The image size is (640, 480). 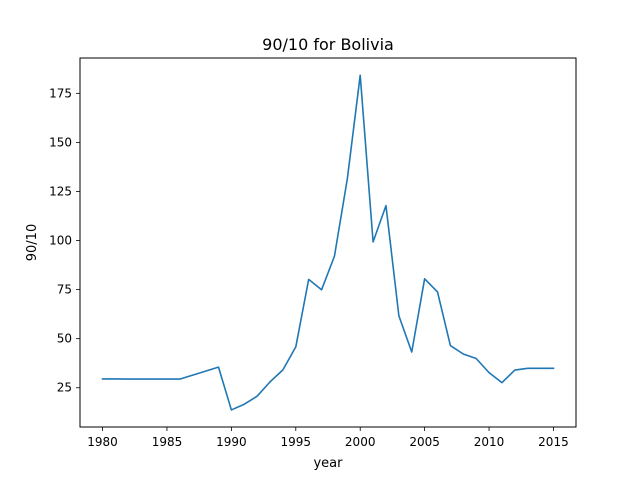 I want to click on y-tick-label: 75, so click(x=64, y=290).